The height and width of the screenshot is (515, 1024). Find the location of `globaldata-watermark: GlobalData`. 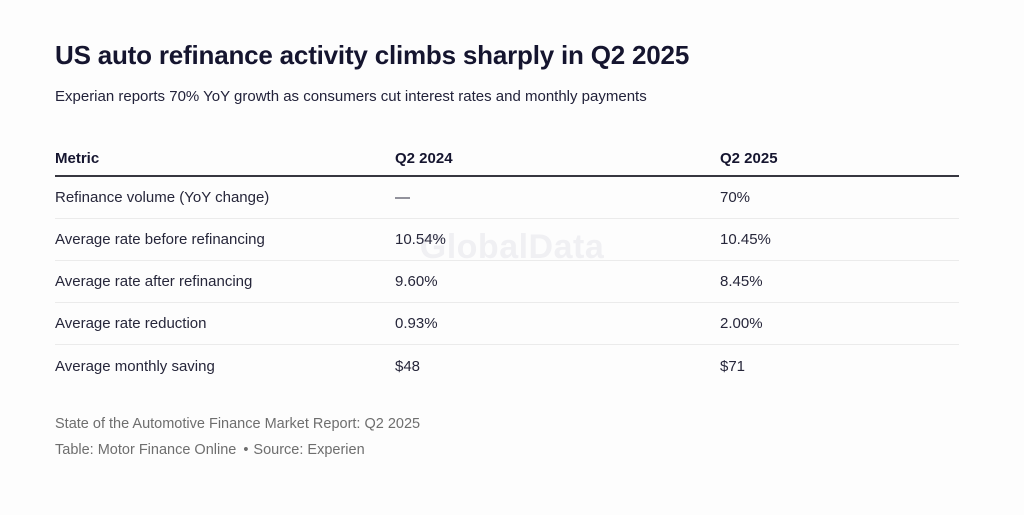

globaldata-watermark: GlobalData is located at coordinates (512, 247).